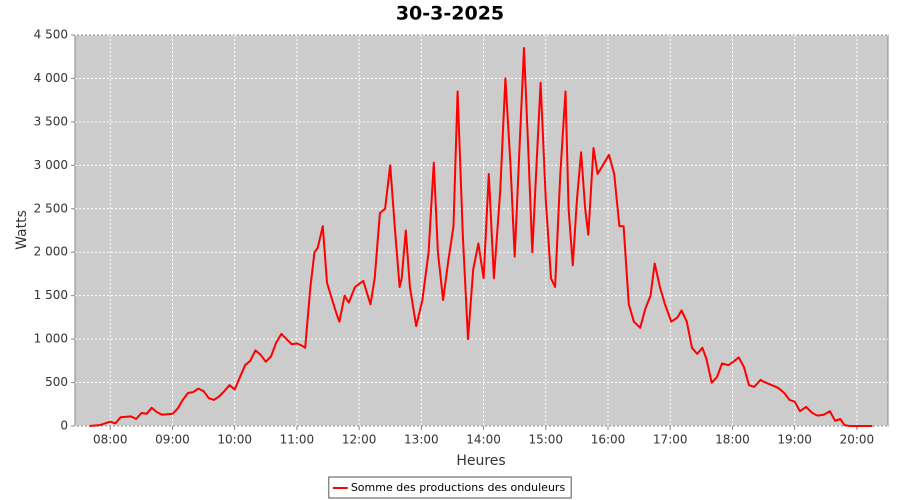 Image resolution: width=900 pixels, height=500 pixels. What do you see at coordinates (297, 440) in the screenshot?
I see `x-tick-label: 11:00` at bounding box center [297, 440].